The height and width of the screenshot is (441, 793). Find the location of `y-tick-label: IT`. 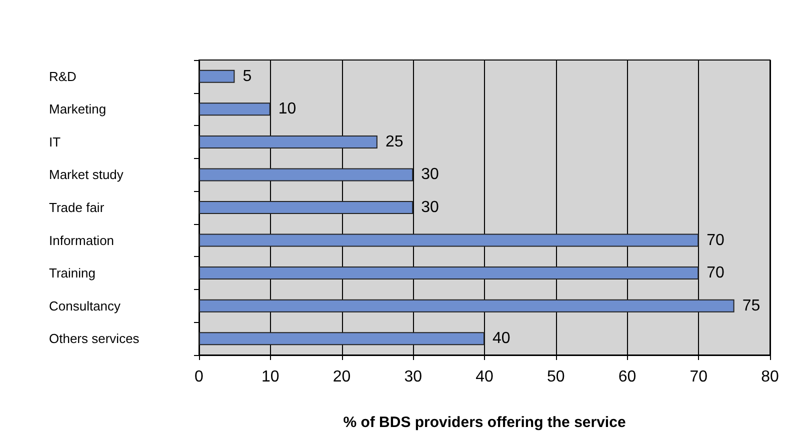

y-tick-label: IT is located at coordinates (55, 142).